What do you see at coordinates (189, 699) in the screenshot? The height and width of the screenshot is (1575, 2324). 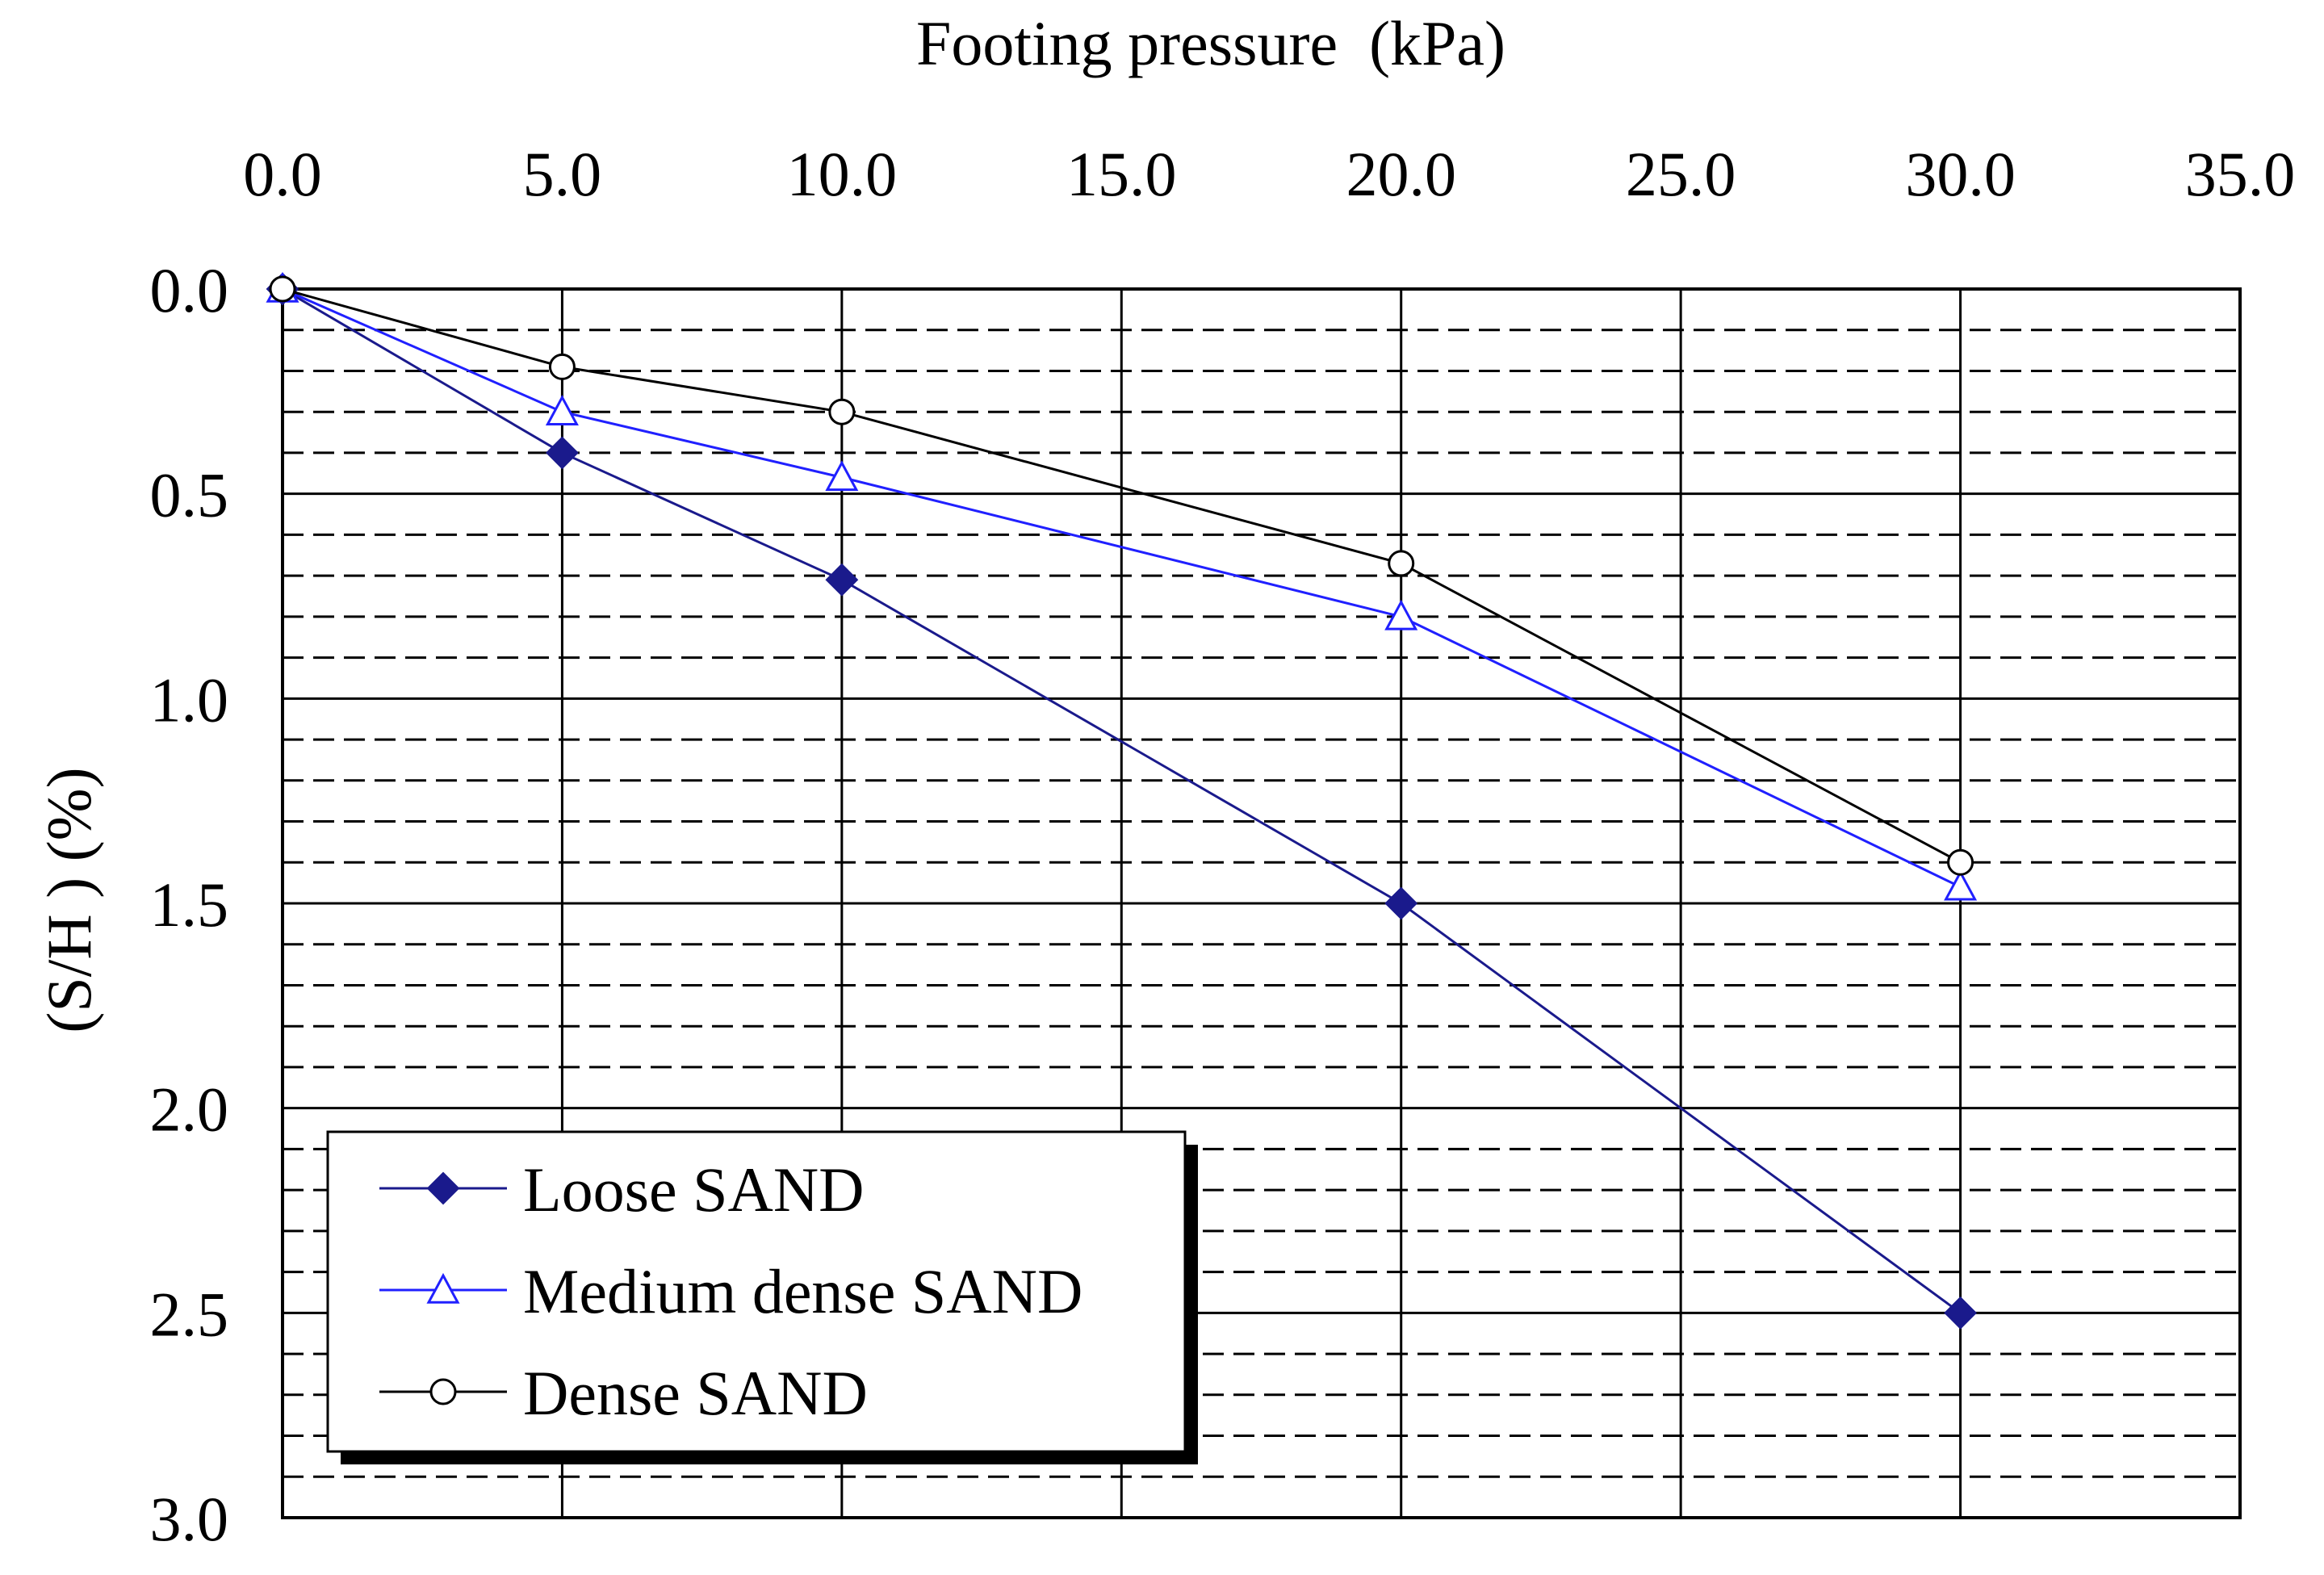 I see `y-tick-label: 1.0` at bounding box center [189, 699].